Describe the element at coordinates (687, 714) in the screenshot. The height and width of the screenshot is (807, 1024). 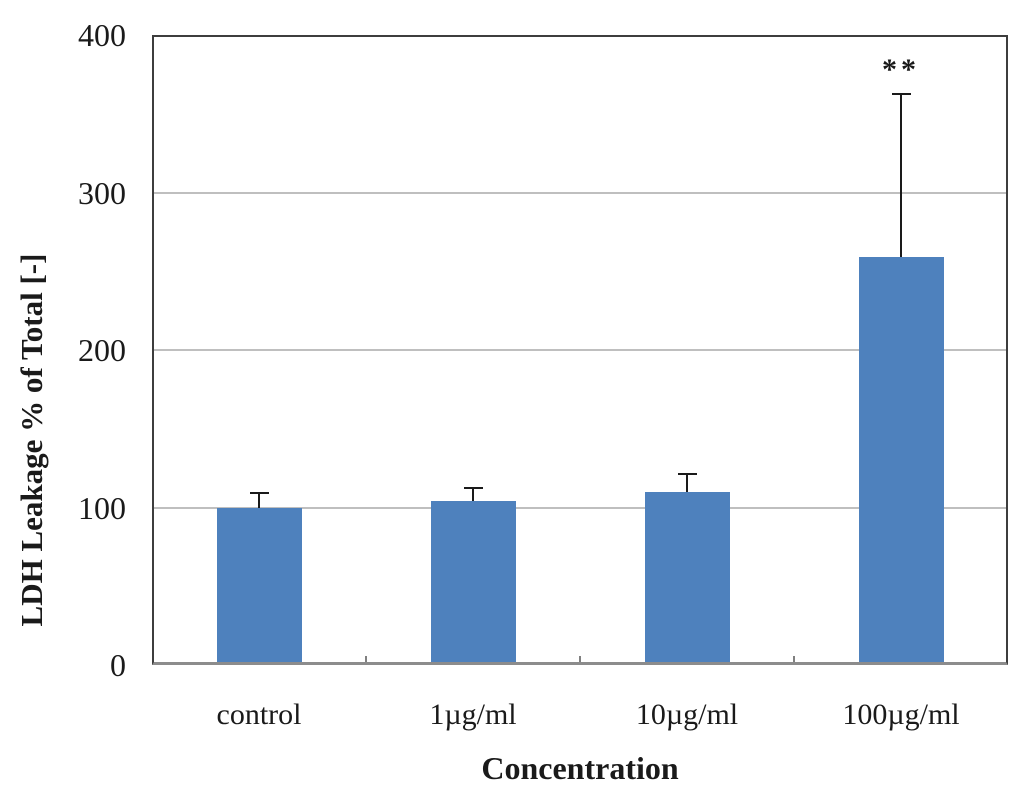
I see `x-tick-label: 10µg/ml` at that location.